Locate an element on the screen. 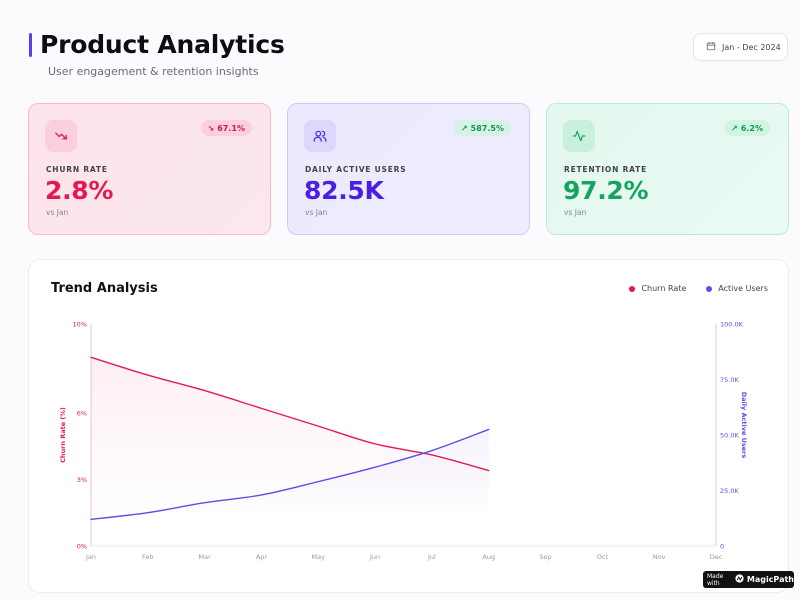 Image resolution: width=800 pixels, height=600 pixels. chart-title: Trend Analysis is located at coordinates (104, 288).